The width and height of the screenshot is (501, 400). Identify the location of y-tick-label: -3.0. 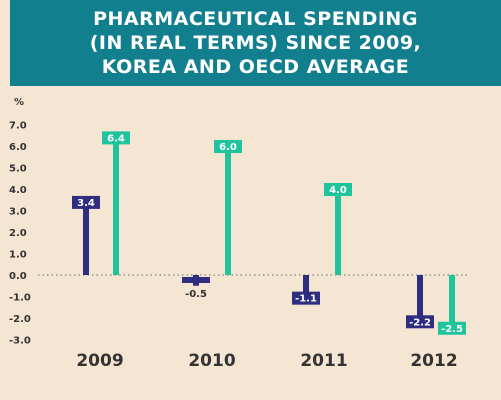
(20, 341).